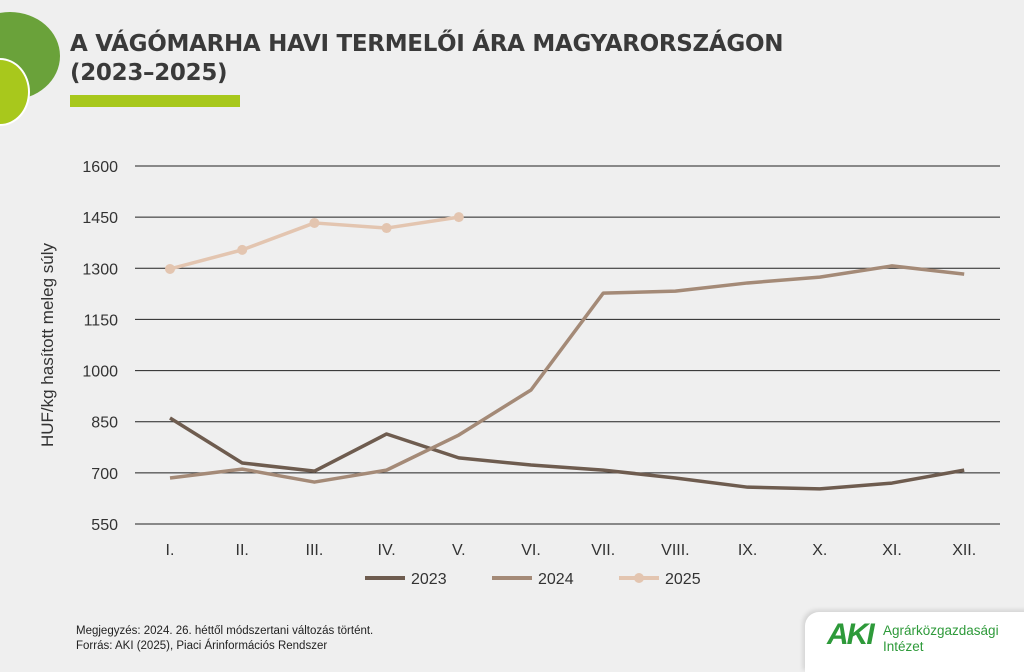  What do you see at coordinates (556, 579) in the screenshot?
I see `legend-label-2024: 2024` at bounding box center [556, 579].